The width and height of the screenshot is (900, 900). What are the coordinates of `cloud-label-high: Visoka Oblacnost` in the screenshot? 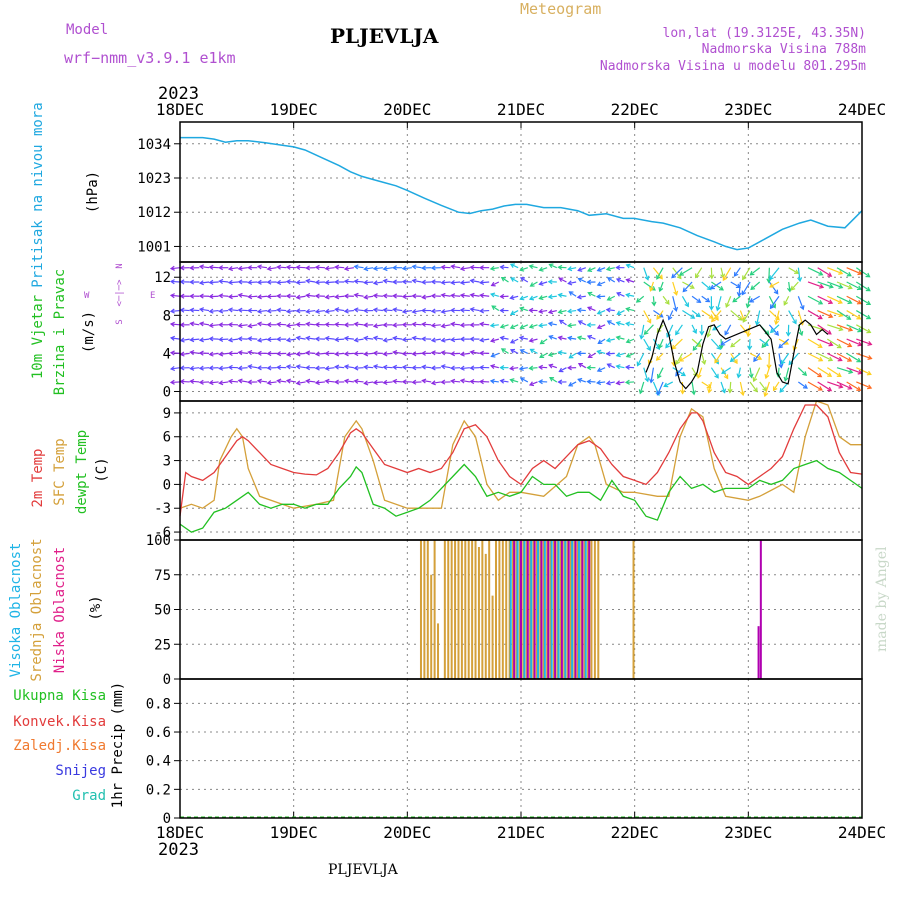 It's located at (16, 610).